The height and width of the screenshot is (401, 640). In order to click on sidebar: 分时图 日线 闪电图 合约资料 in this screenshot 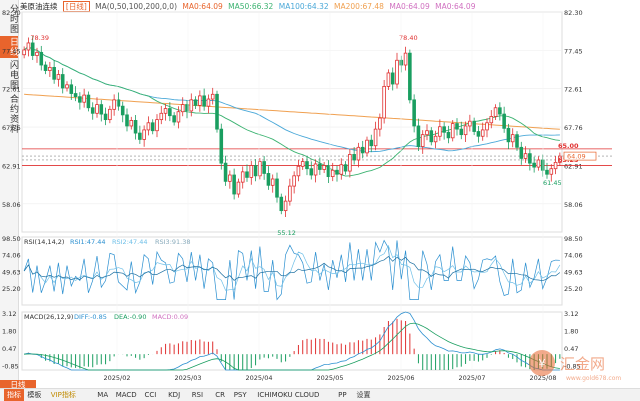, I will do `click(9, 200)`.